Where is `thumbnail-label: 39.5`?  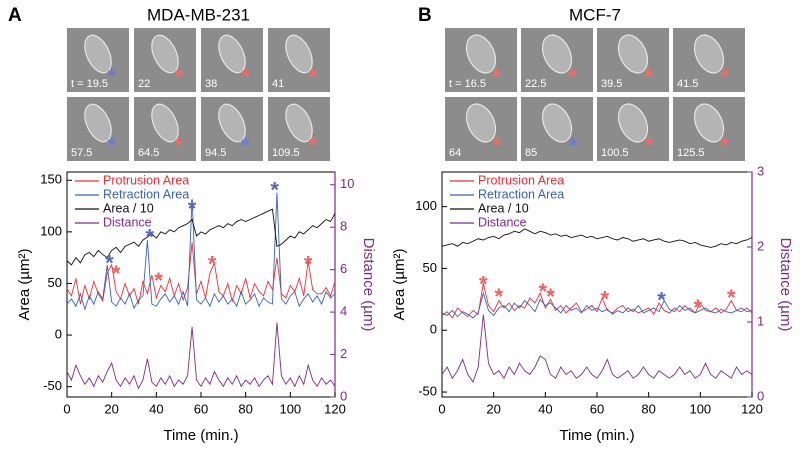
thumbnail-label: 39.5 is located at coordinates (611, 84).